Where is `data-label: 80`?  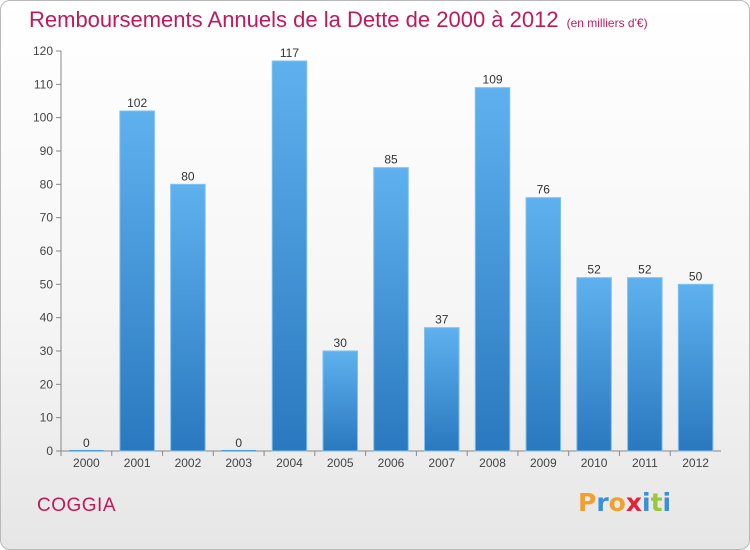 data-label: 80 is located at coordinates (188, 176).